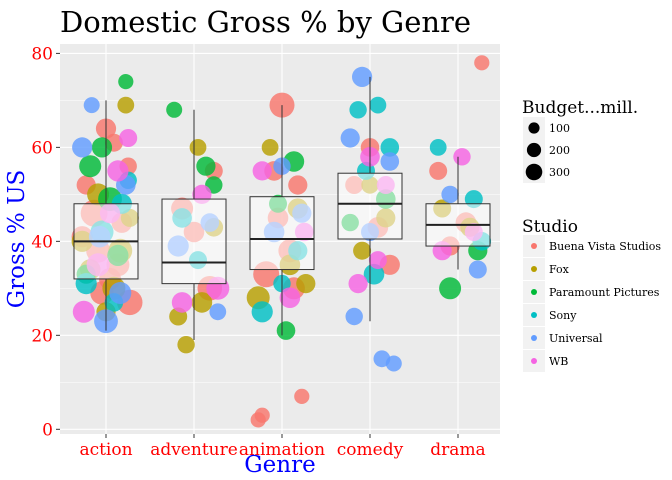 Image resolution: width=672 pixels, height=480 pixels. I want to click on legend-color-title: Studio, so click(550, 227).